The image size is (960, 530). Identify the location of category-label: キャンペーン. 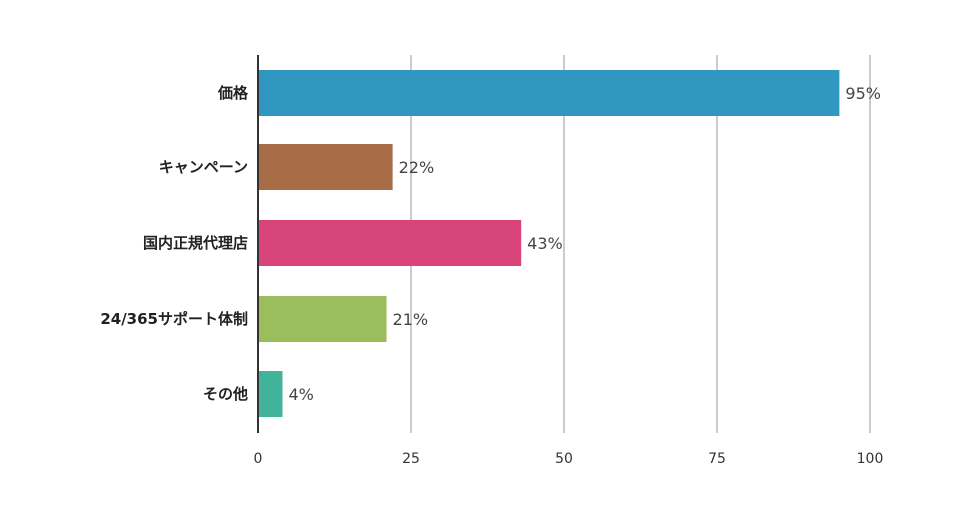
(203, 167).